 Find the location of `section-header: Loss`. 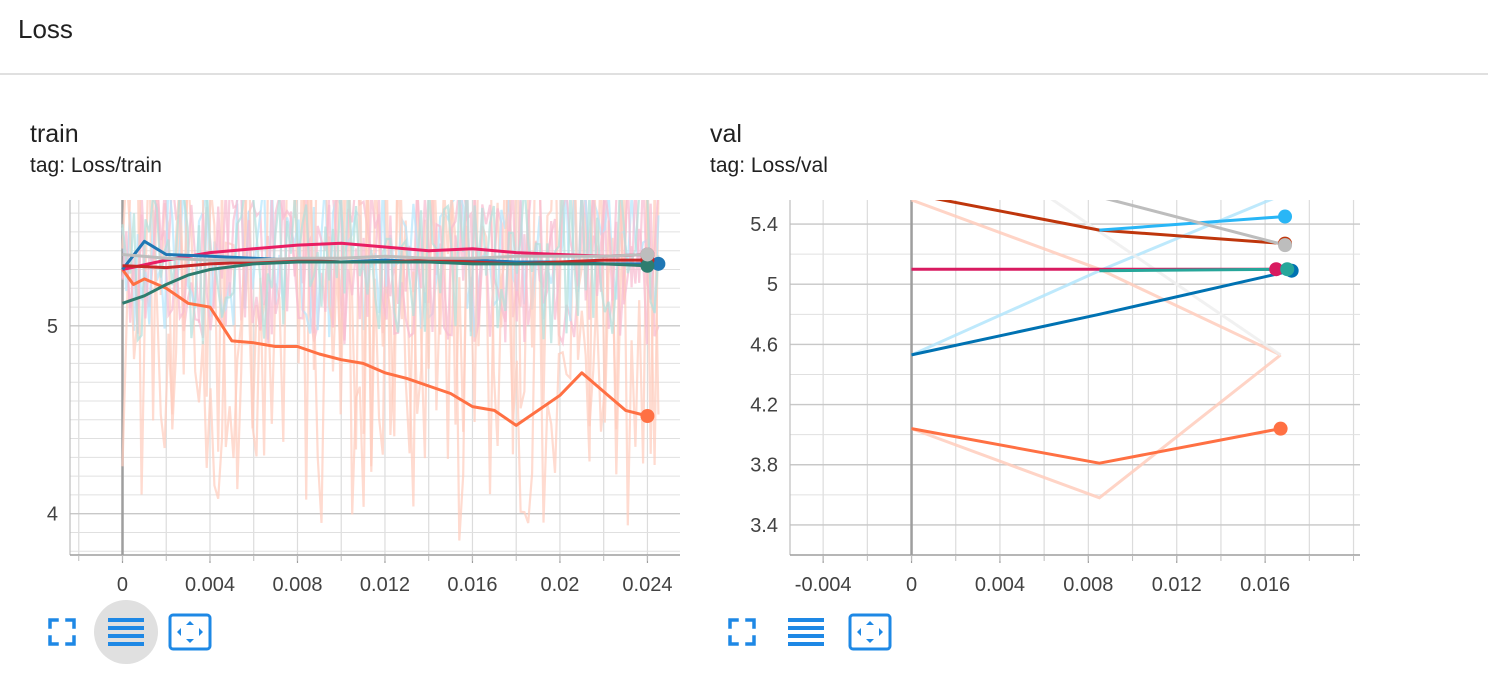

section-header: Loss is located at coordinates (744, 37).